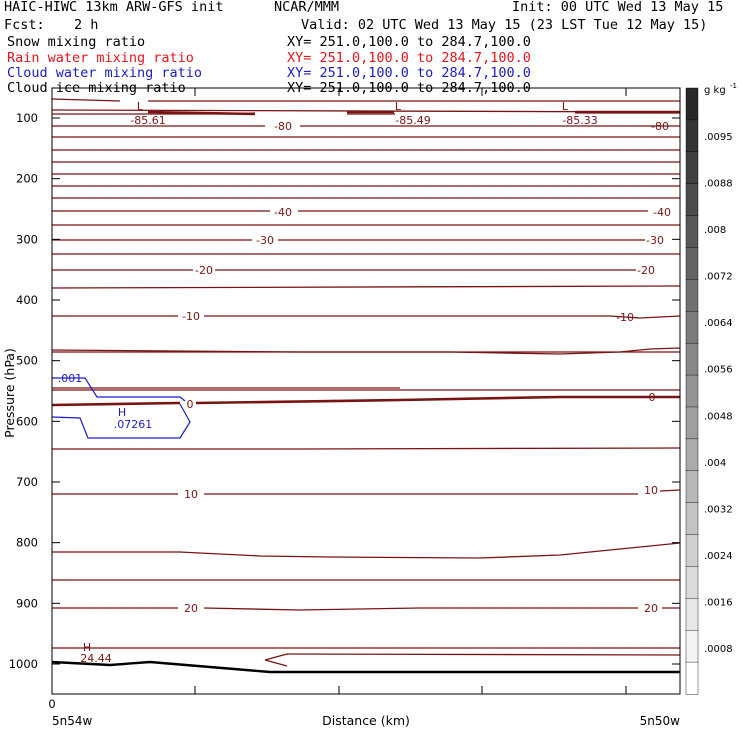 This screenshot has height=740, width=740. What do you see at coordinates (718, 370) in the screenshot?
I see `colorbar-label: .0056` at bounding box center [718, 370].